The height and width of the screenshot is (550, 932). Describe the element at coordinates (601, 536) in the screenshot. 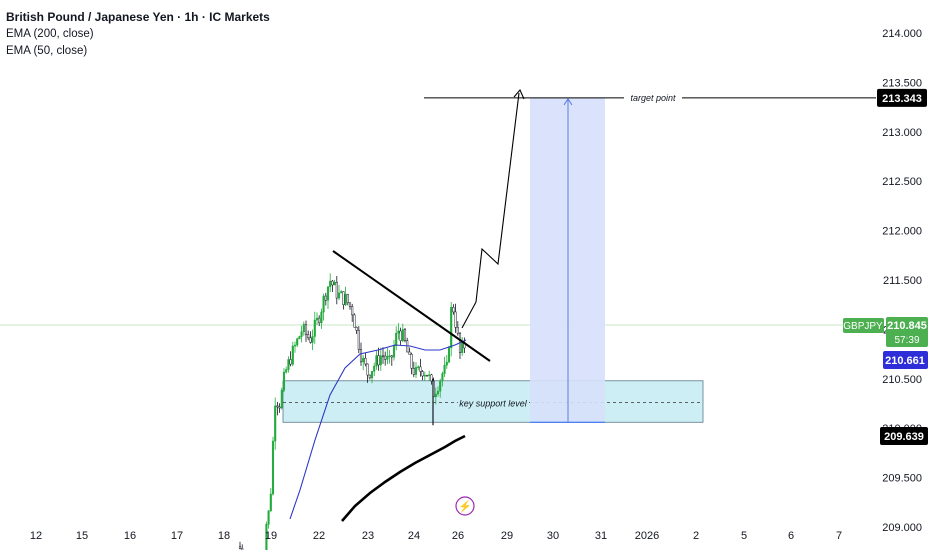

I see `x-tick-label: 31` at that location.